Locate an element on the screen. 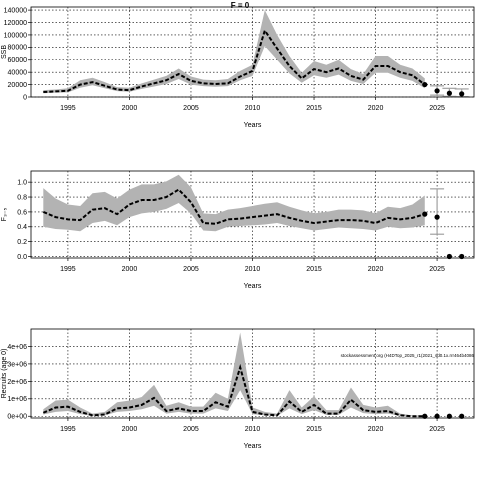 The height and width of the screenshot is (485, 480). ssb-x-axis-label: Years is located at coordinates (253, 125).